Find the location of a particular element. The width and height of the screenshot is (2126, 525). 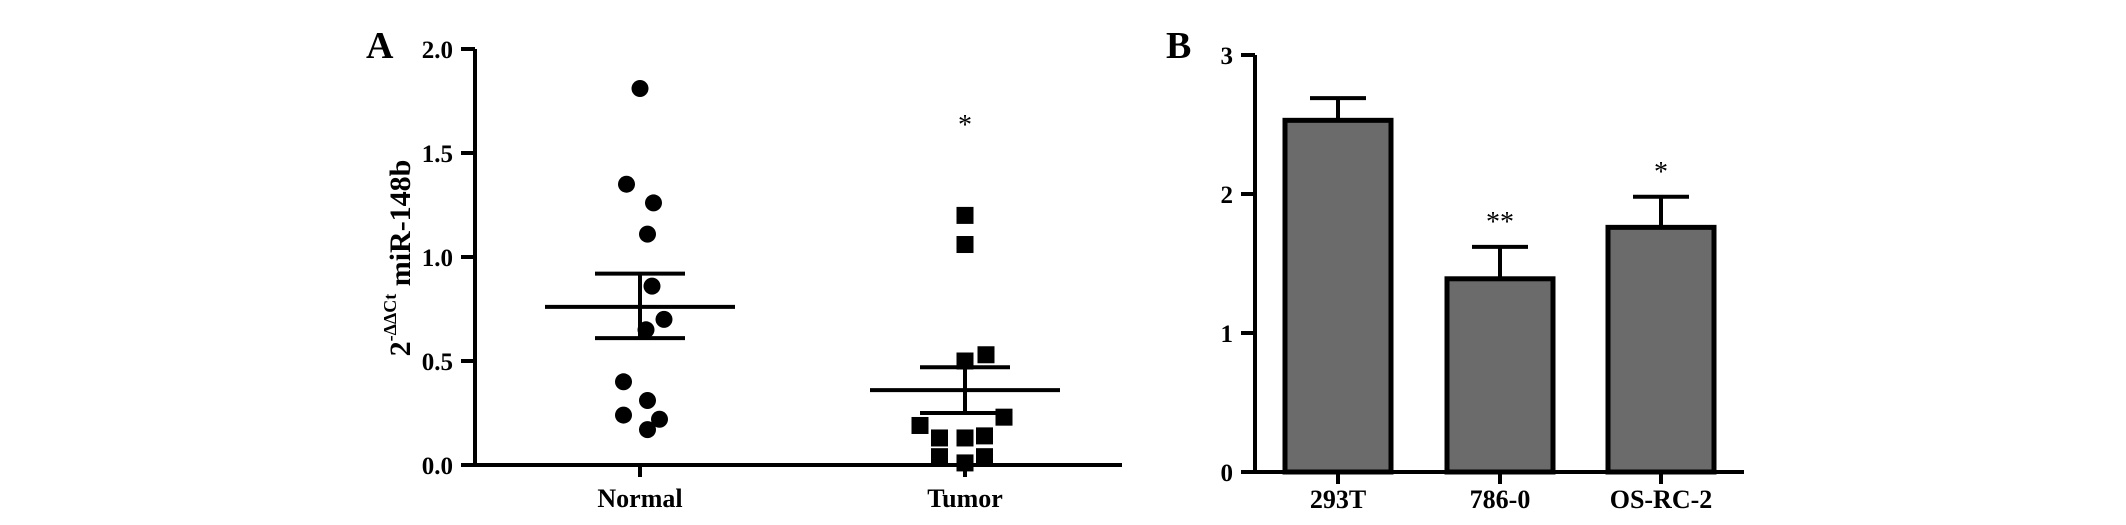

x-category-label: Normal is located at coordinates (639, 498).